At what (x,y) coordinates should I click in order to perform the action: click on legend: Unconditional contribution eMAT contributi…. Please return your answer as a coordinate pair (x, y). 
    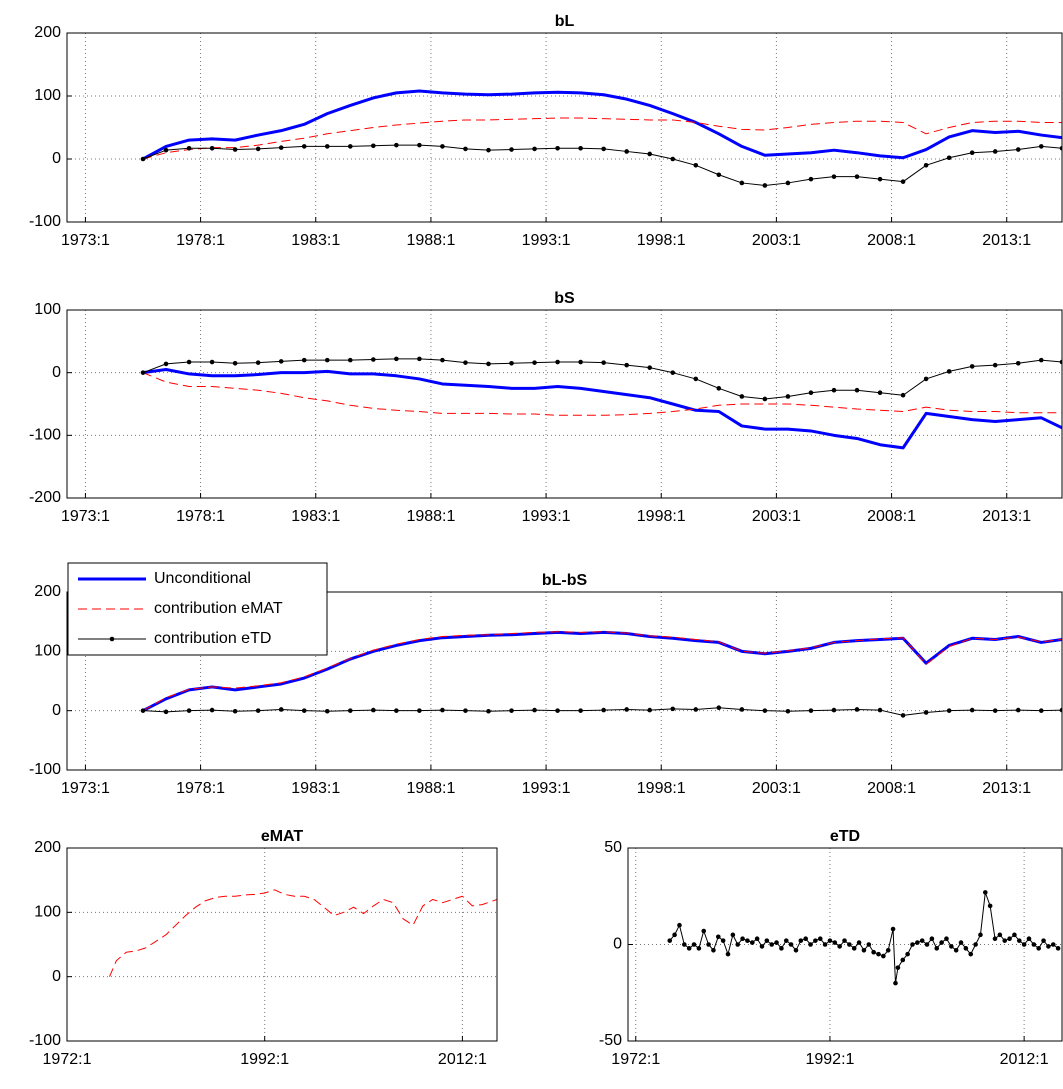
    Looking at the image, I should click on (197, 609).